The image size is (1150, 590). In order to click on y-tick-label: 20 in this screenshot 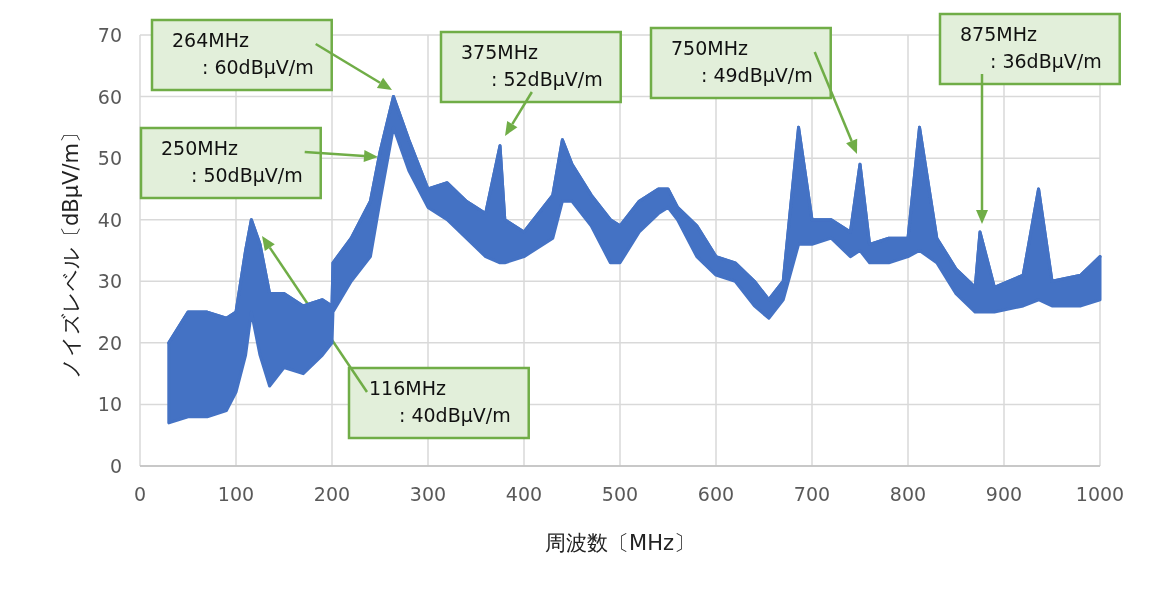, I will do `click(109, 342)`.